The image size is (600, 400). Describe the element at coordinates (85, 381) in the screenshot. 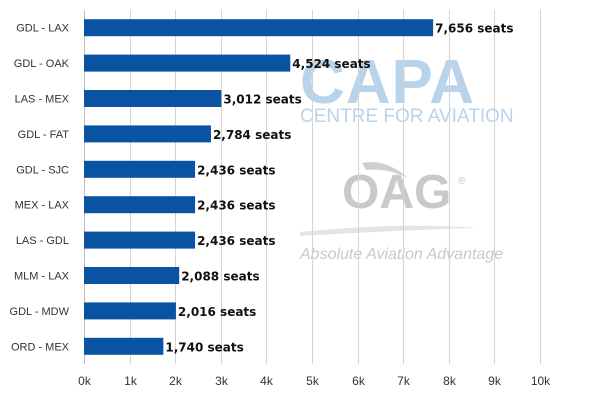

I see `x-tick-label: 0k` at that location.